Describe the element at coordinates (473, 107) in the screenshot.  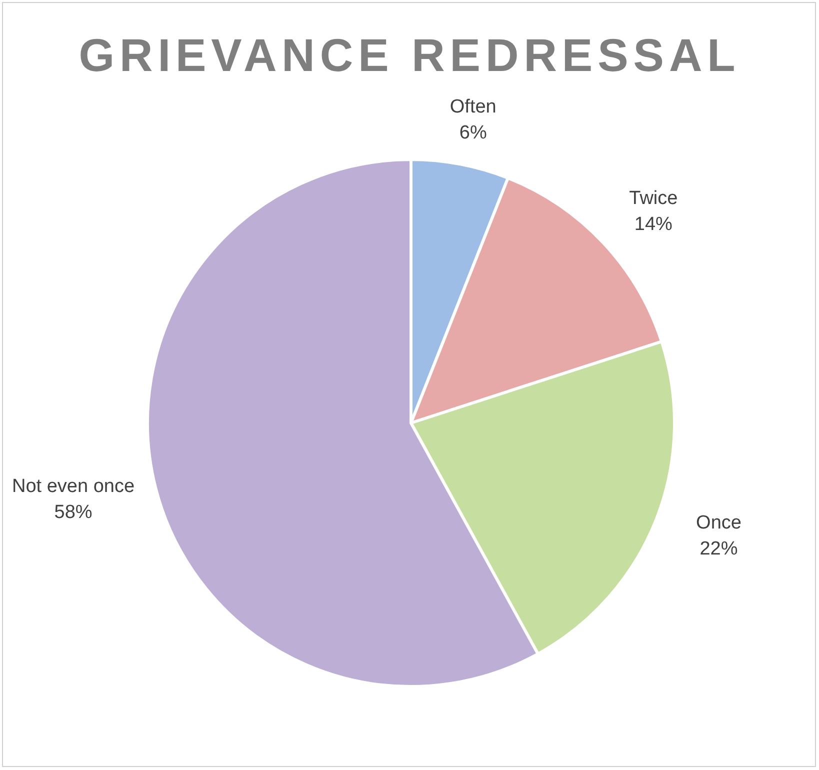
I see `slice-label: Often` at that location.